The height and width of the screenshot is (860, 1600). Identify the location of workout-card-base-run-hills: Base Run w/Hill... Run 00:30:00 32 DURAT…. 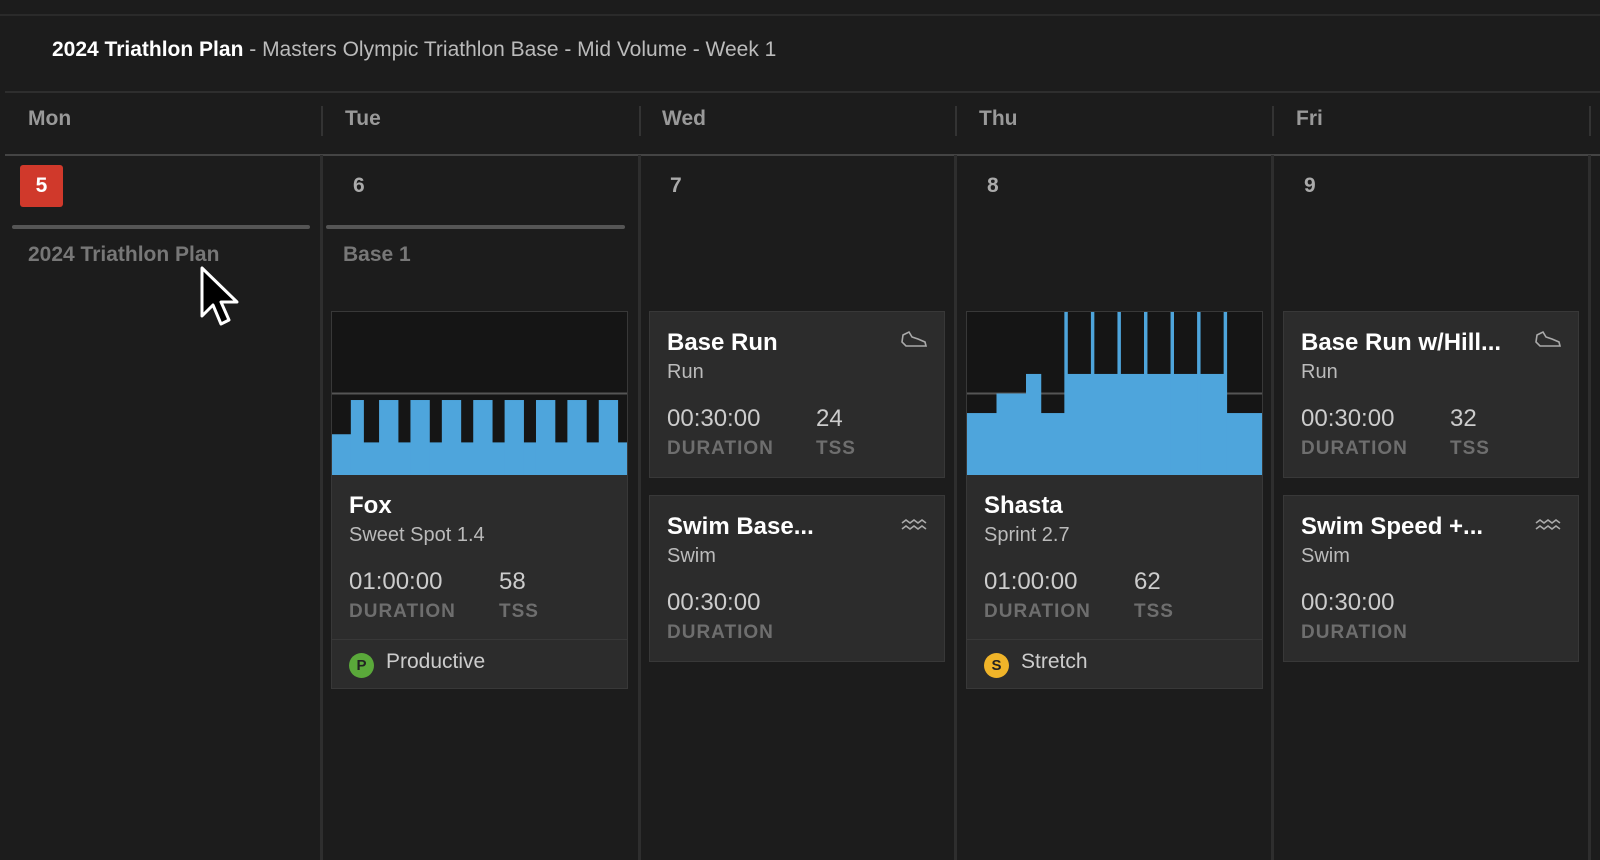
(1431, 394).